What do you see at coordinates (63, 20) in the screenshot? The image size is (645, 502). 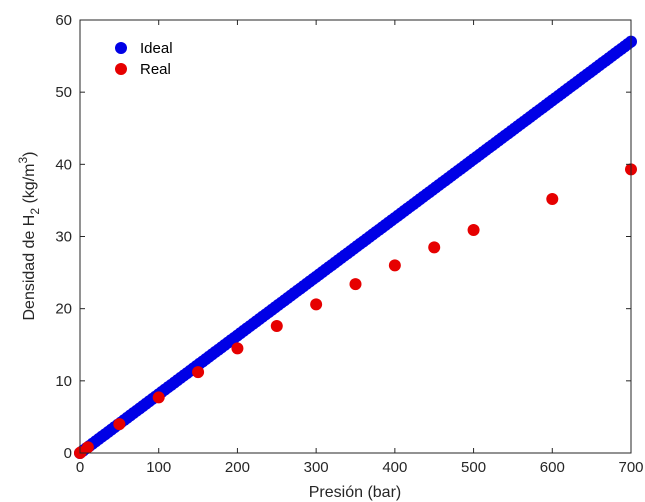 I see `y-tick-label: 60` at bounding box center [63, 20].